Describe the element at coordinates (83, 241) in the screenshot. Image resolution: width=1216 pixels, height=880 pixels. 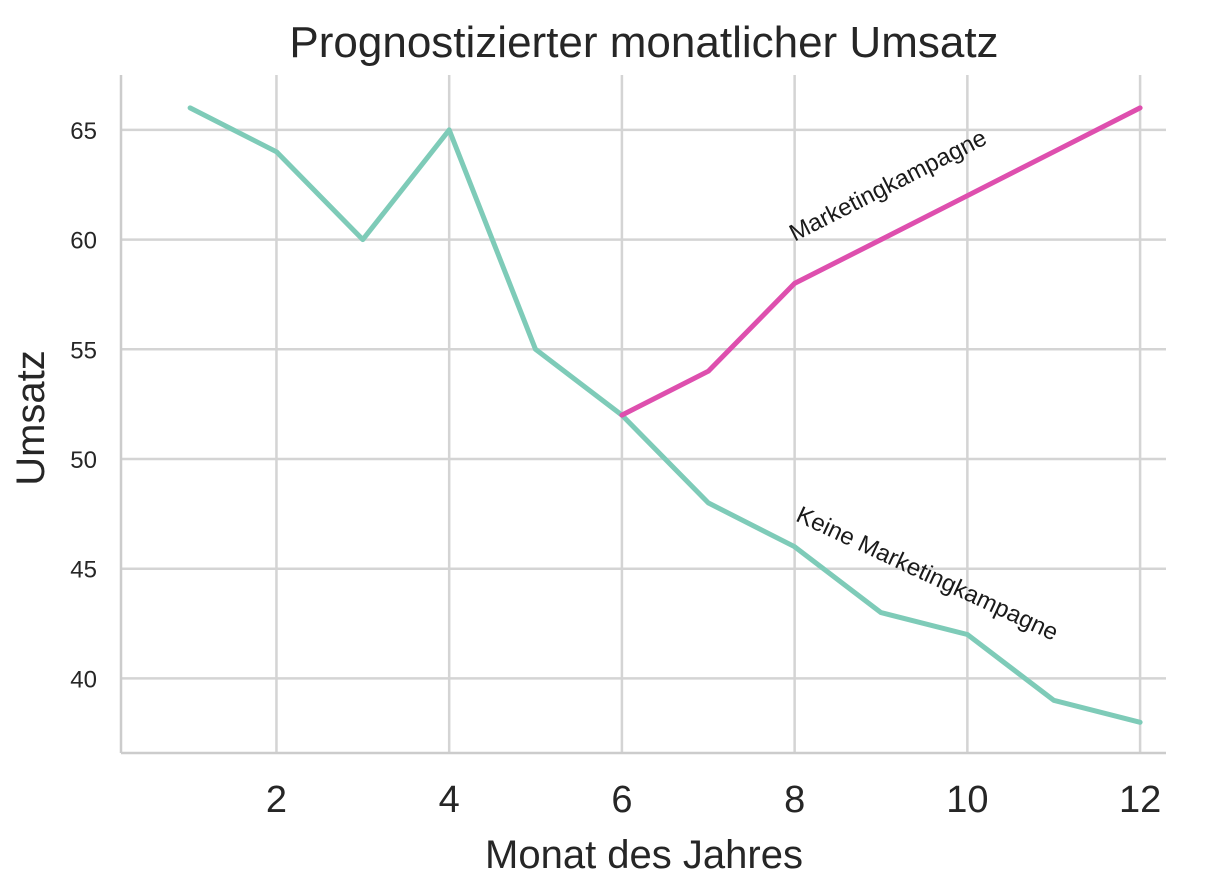
I see `y-tick-label: 60` at that location.